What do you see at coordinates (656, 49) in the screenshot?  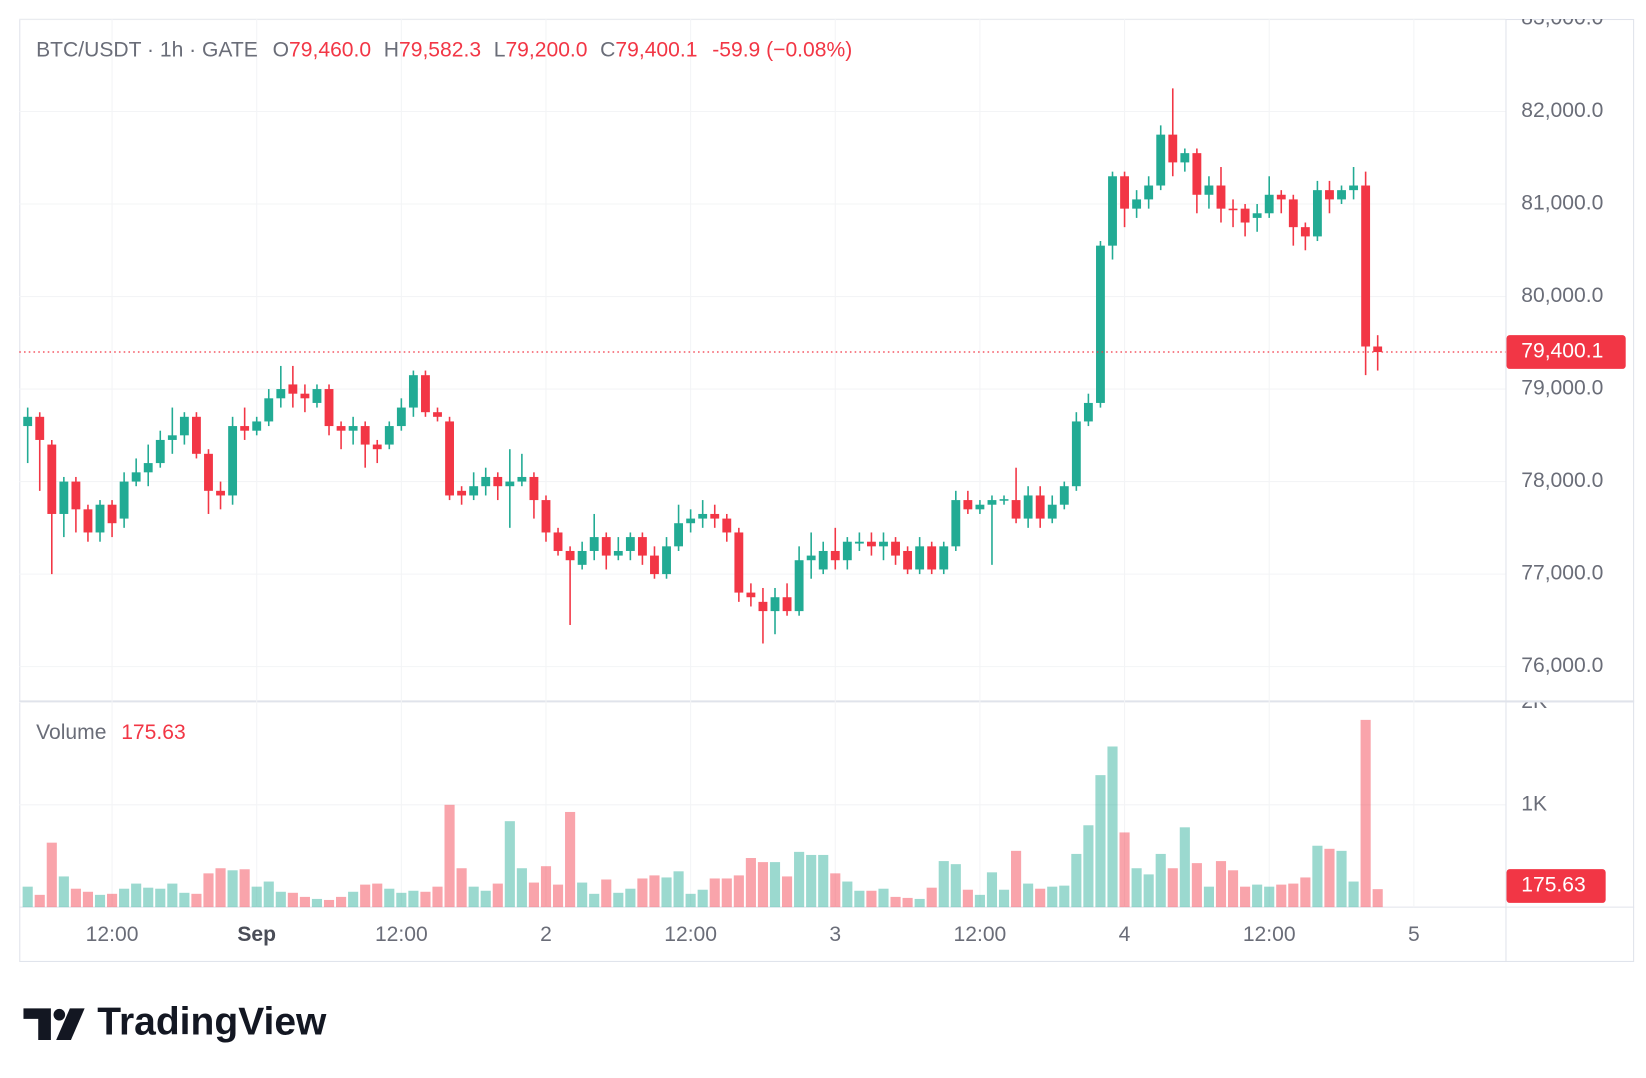 I see `ohlc-value: 79,400.1` at bounding box center [656, 49].